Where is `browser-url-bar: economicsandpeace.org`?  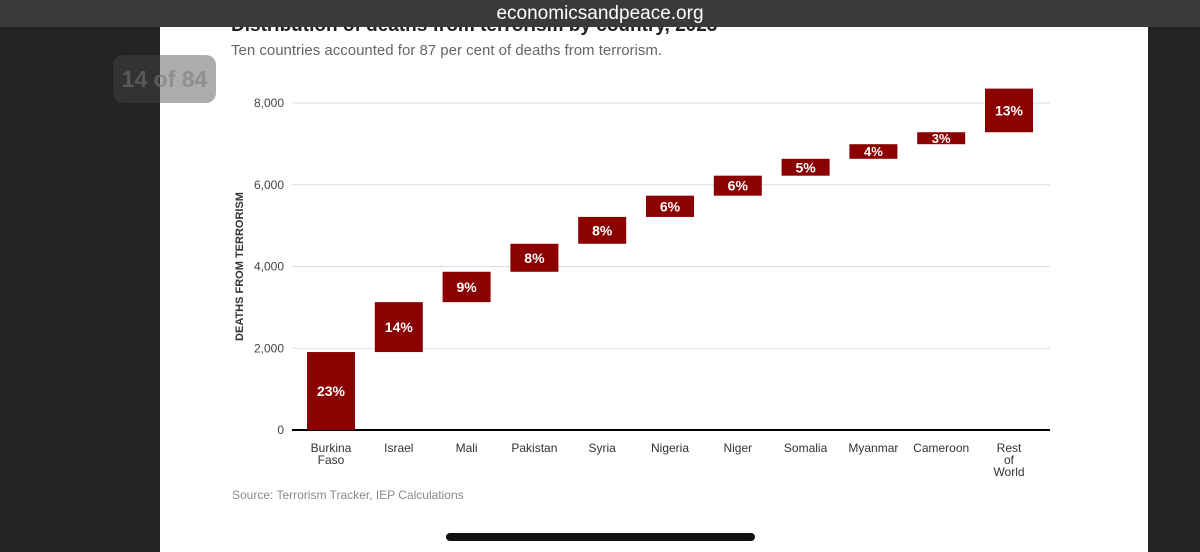 browser-url-bar: economicsandpeace.org is located at coordinates (600, 13).